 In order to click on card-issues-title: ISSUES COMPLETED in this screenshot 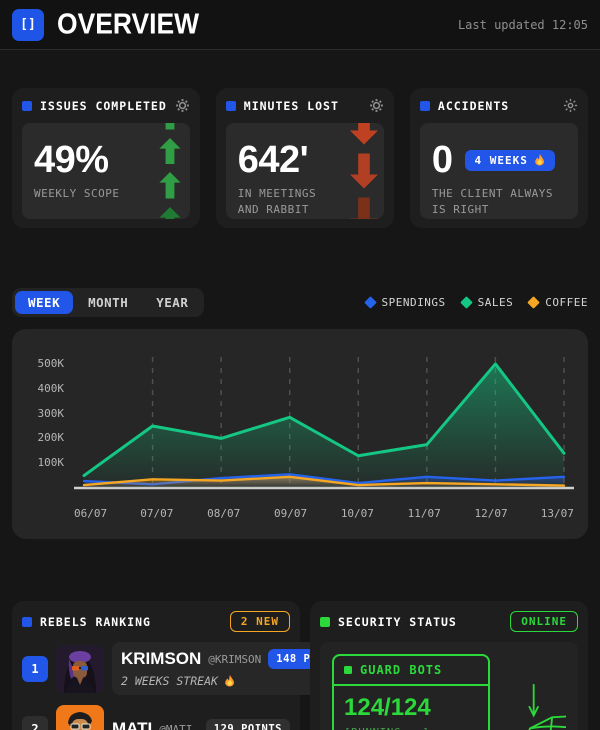, I will do `click(103, 105)`.